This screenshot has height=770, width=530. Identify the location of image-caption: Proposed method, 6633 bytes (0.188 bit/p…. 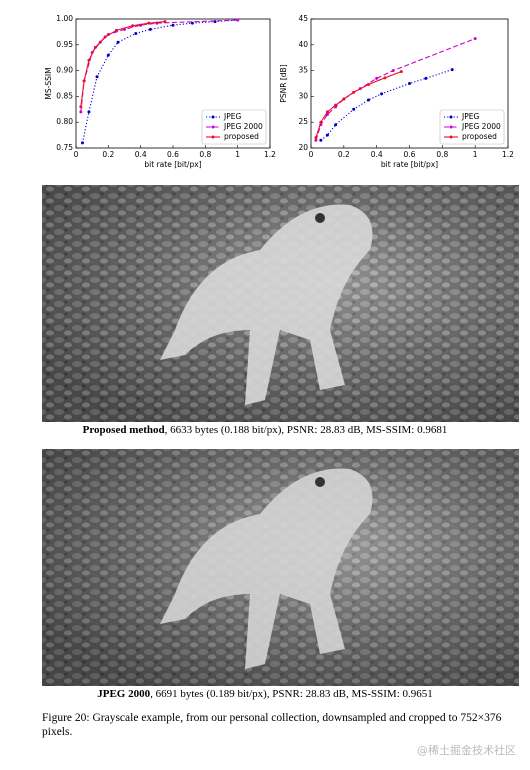
(265, 430).